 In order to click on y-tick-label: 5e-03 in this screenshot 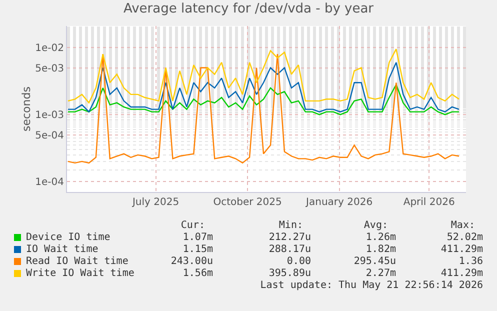, I will do `click(49, 68)`.